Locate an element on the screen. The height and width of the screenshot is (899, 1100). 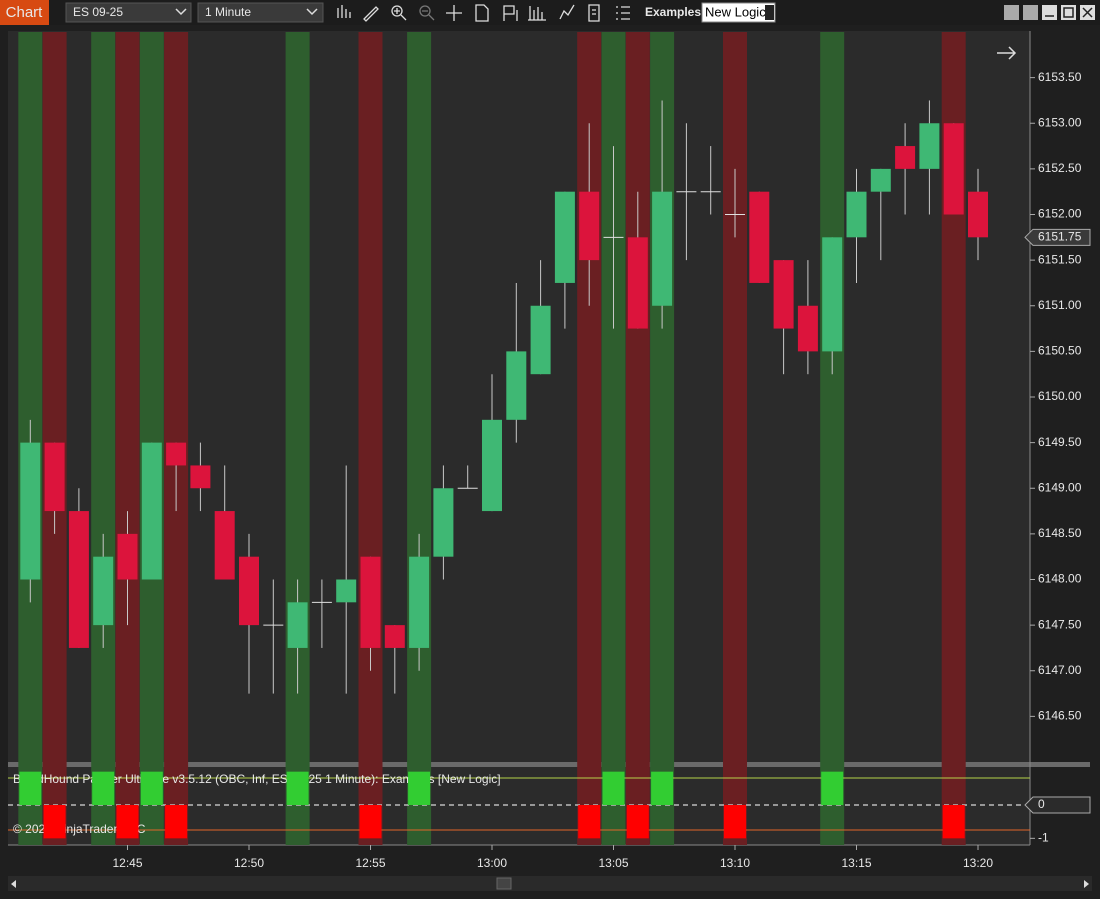
chart-tab-label: Chart is located at coordinates (25, 12).